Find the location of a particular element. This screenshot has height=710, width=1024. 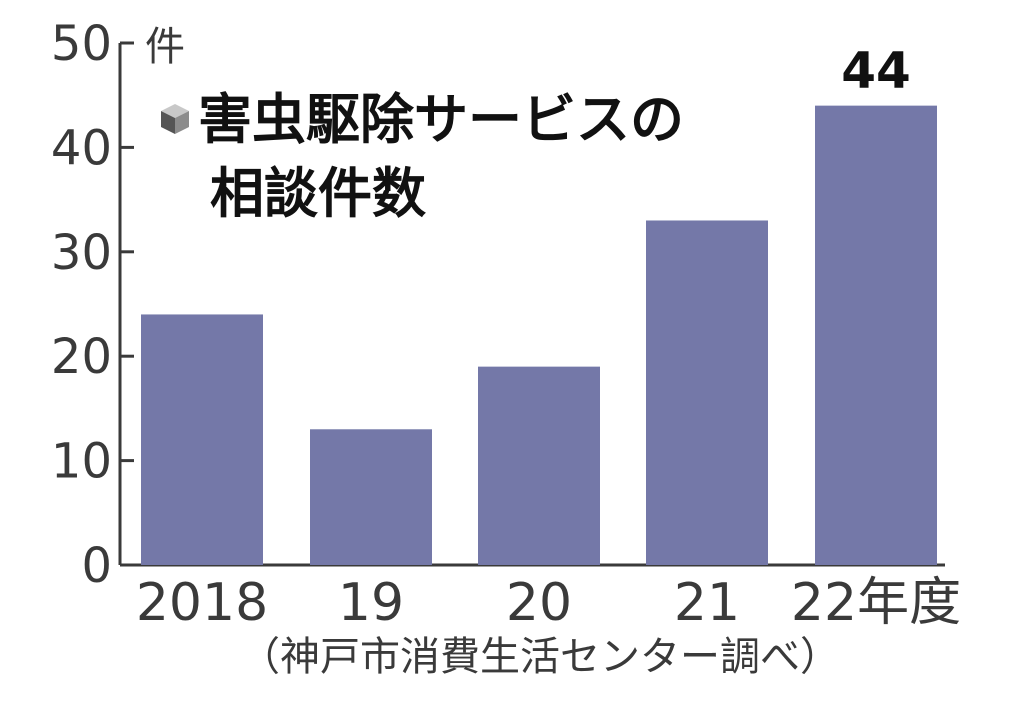

y-tick-label: 40 is located at coordinates (81, 148).